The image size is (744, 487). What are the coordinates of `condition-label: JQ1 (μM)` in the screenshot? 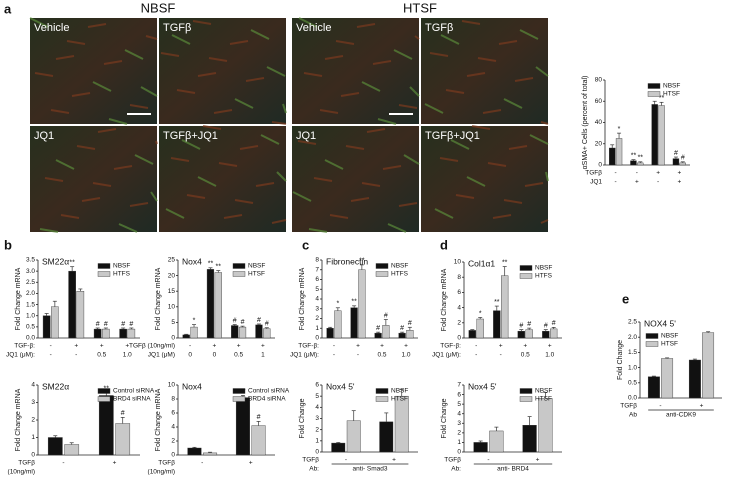 It's located at (161, 355).